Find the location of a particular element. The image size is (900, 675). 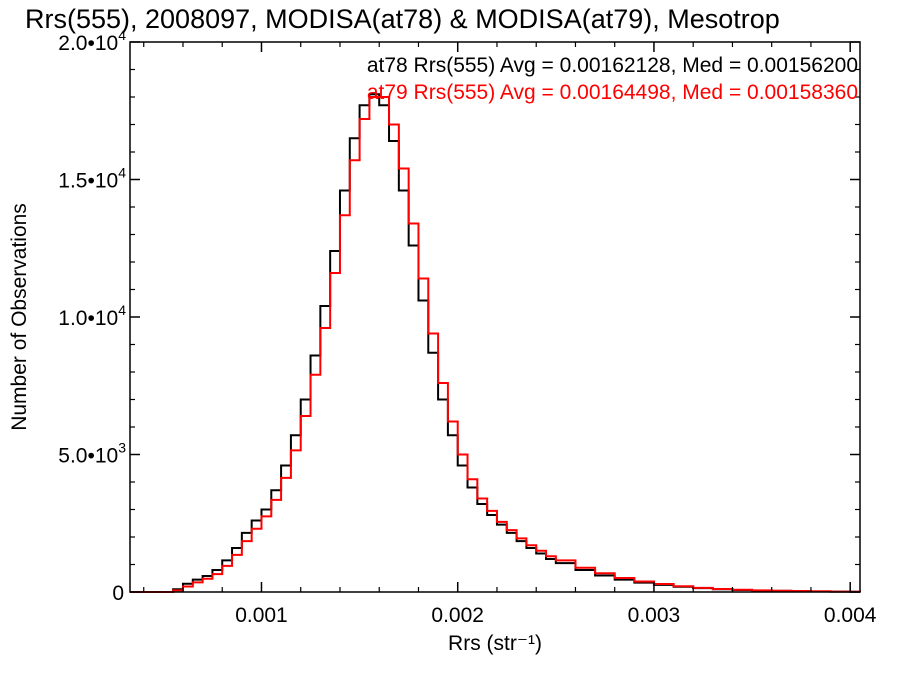

y-tick-label: 2.0•104 is located at coordinates (92, 41).